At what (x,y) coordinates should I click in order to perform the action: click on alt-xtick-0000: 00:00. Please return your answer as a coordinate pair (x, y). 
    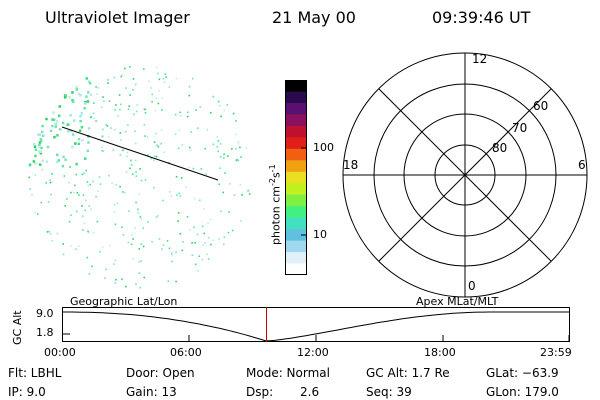
    Looking at the image, I should click on (60, 352).